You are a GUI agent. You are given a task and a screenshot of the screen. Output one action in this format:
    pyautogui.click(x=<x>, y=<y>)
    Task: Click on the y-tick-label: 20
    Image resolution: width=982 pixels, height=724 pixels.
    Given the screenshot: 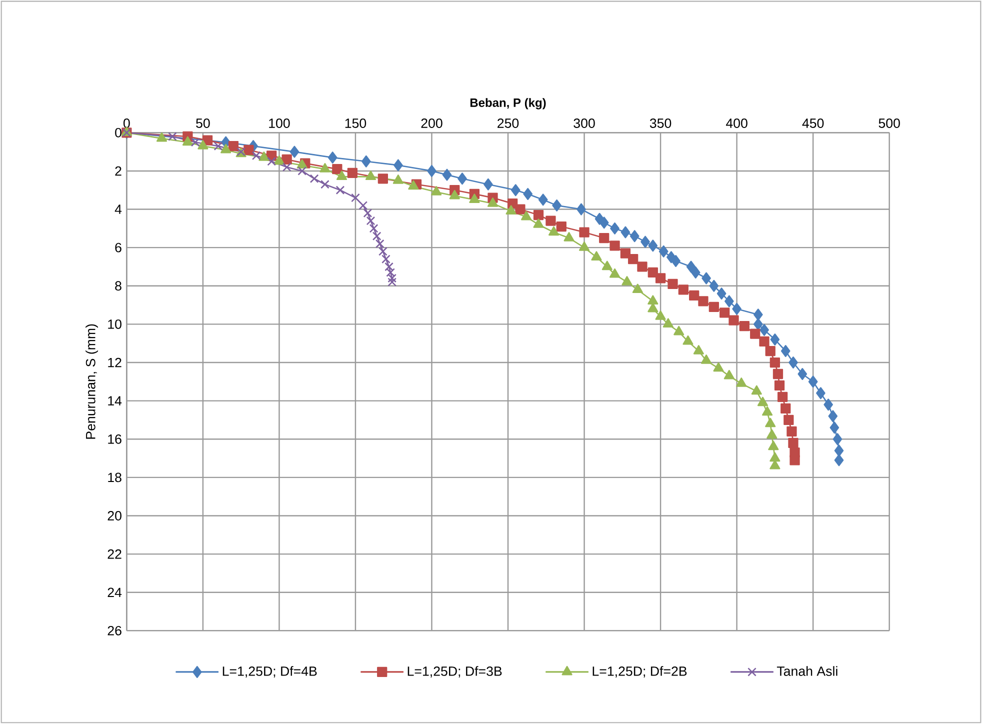 What is the action you would take?
    pyautogui.click(x=115, y=515)
    